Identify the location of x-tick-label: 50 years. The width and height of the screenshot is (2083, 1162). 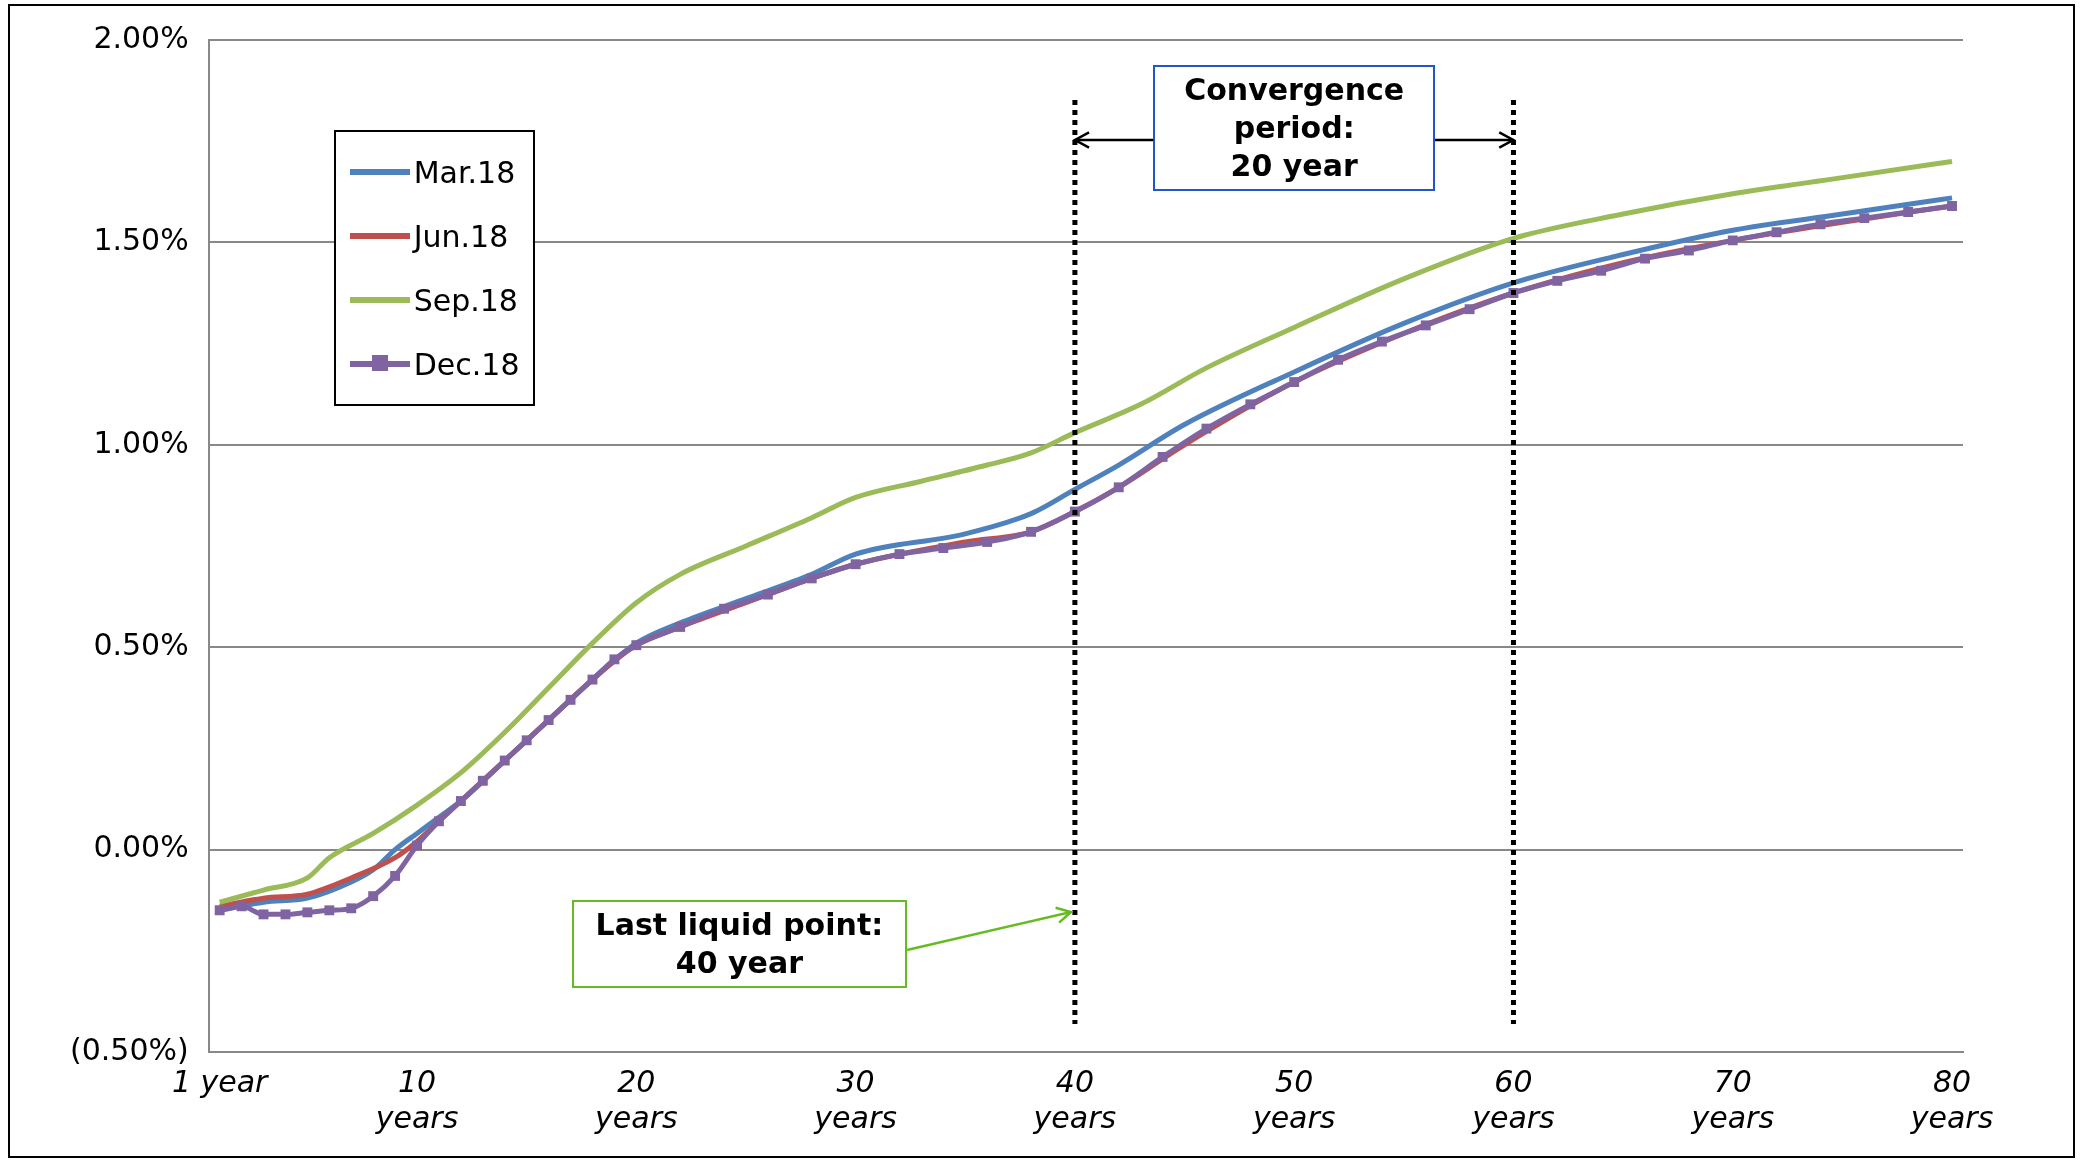
(1293, 1099).